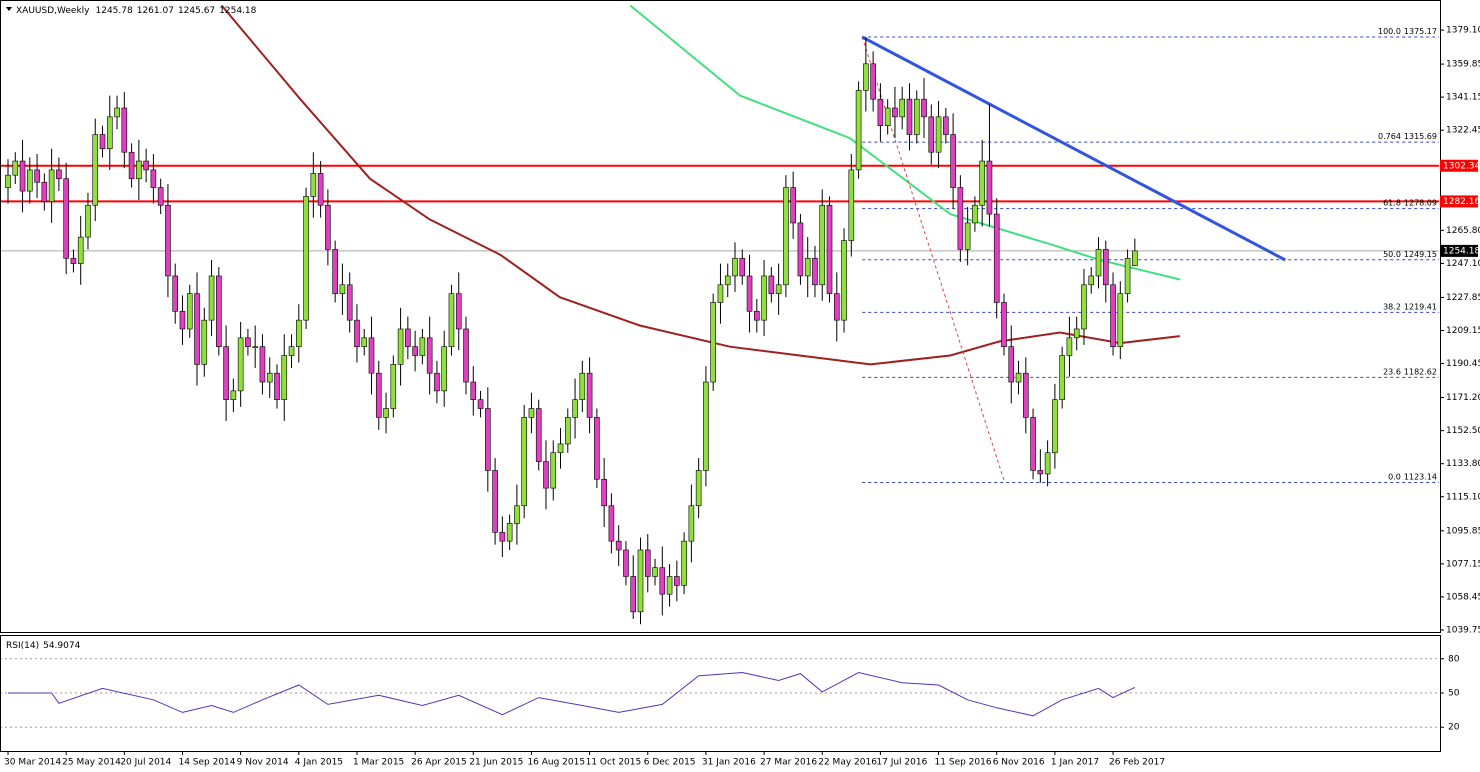 The height and width of the screenshot is (772, 1480). What do you see at coordinates (1463, 331) in the screenshot?
I see `y-tick-label: 1209.15` at bounding box center [1463, 331].